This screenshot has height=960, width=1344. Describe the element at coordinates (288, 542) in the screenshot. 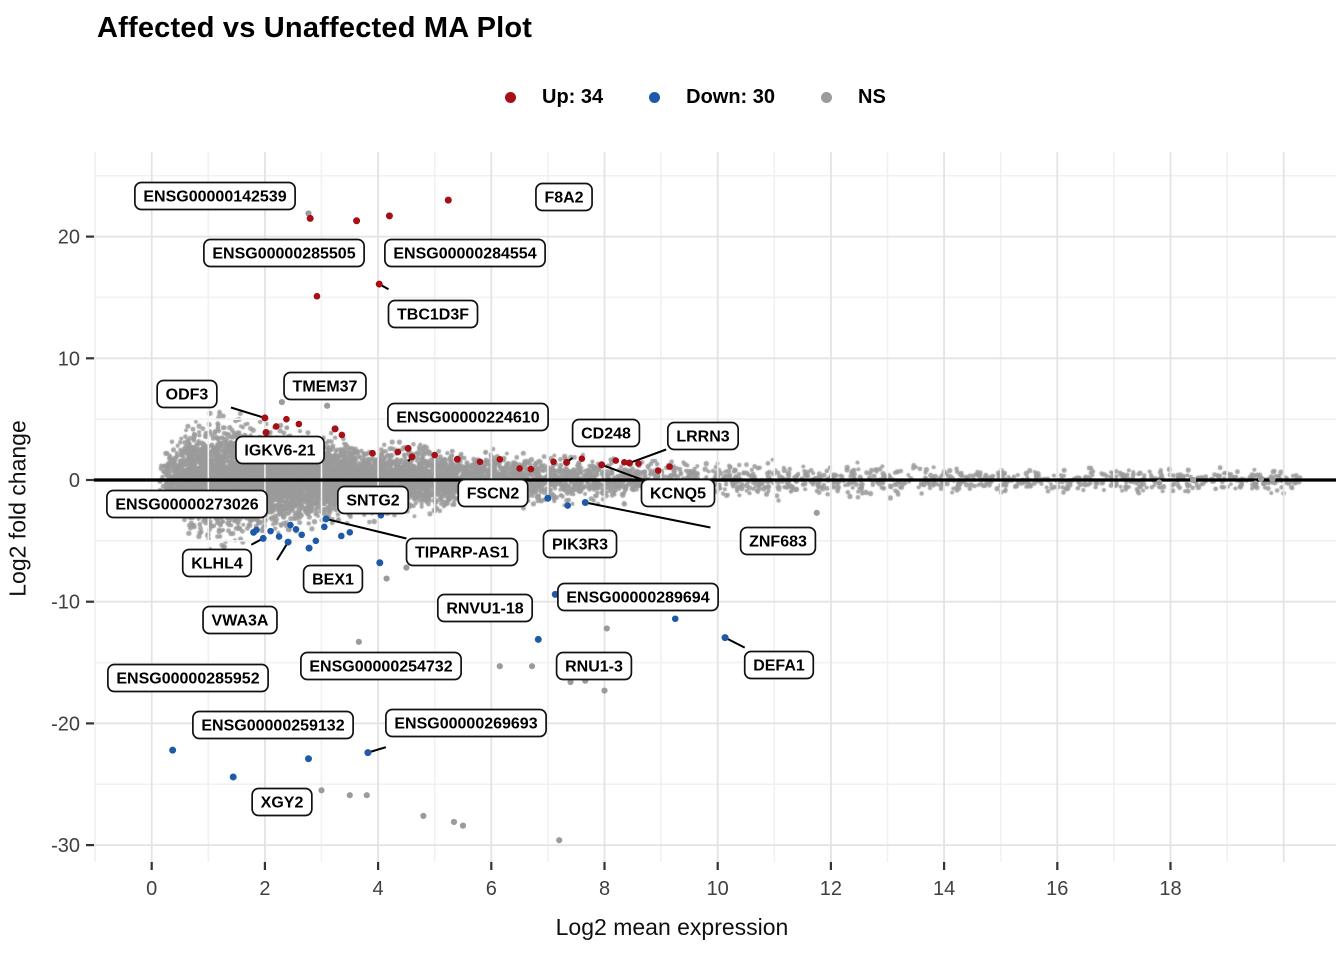

I see `gene-point-VWA3A` at that location.